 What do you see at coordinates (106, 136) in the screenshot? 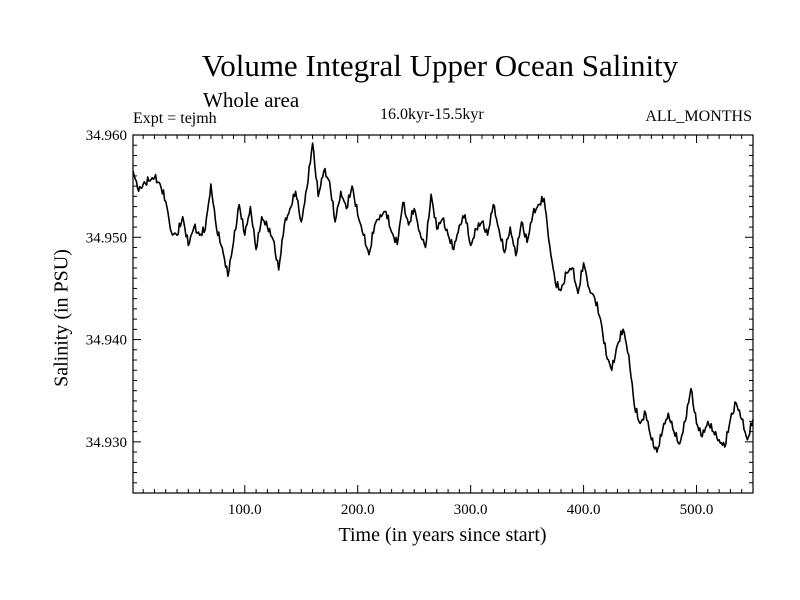
I see `y-tick-label: 34.960` at bounding box center [106, 136].